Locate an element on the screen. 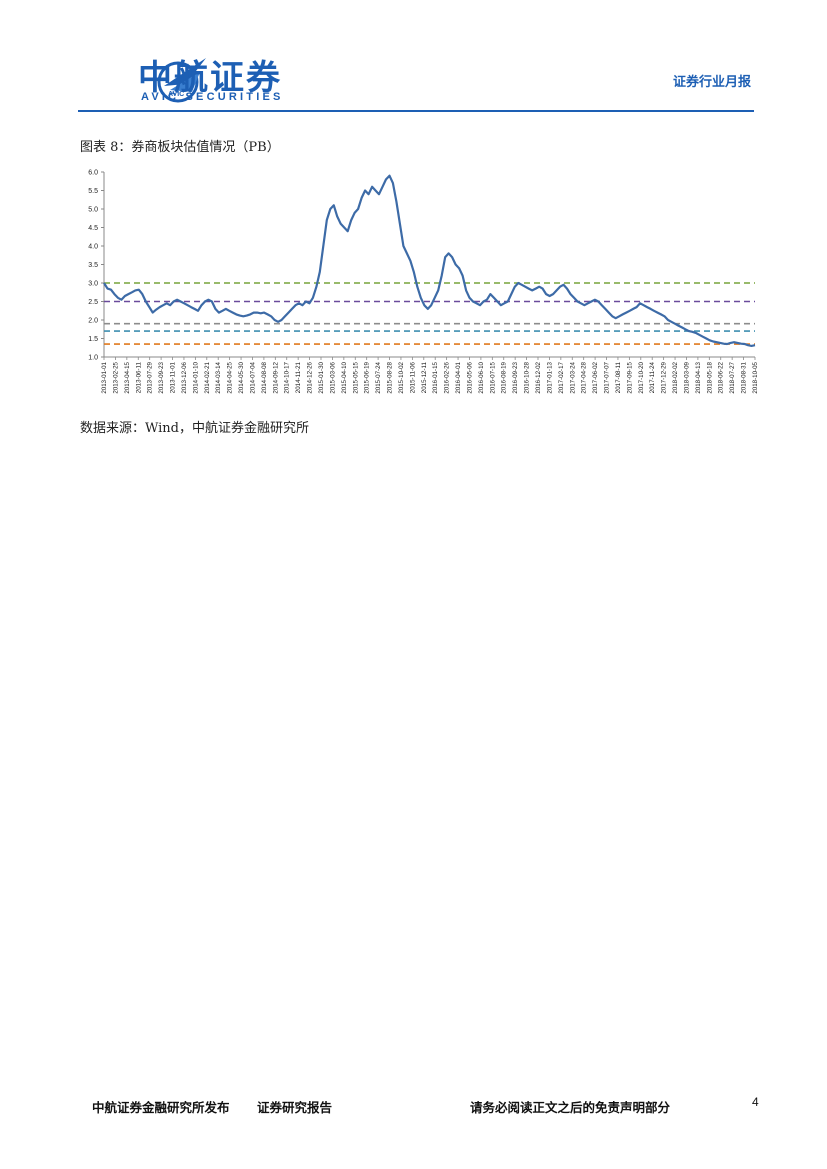  y-tick-label: 1.5 is located at coordinates (93, 339).